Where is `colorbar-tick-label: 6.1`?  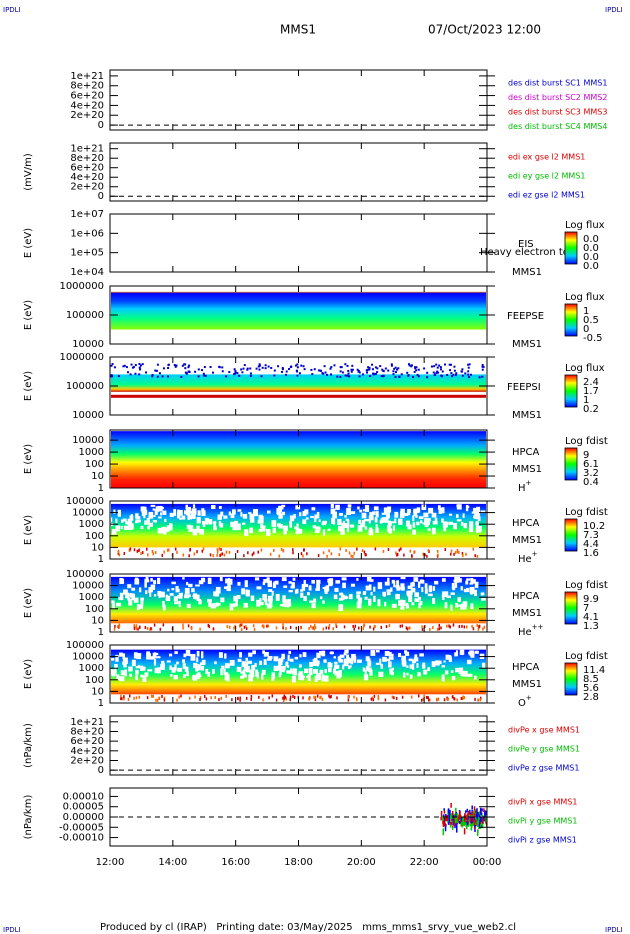 colorbar-tick-label: 6.1 is located at coordinates (591, 464).